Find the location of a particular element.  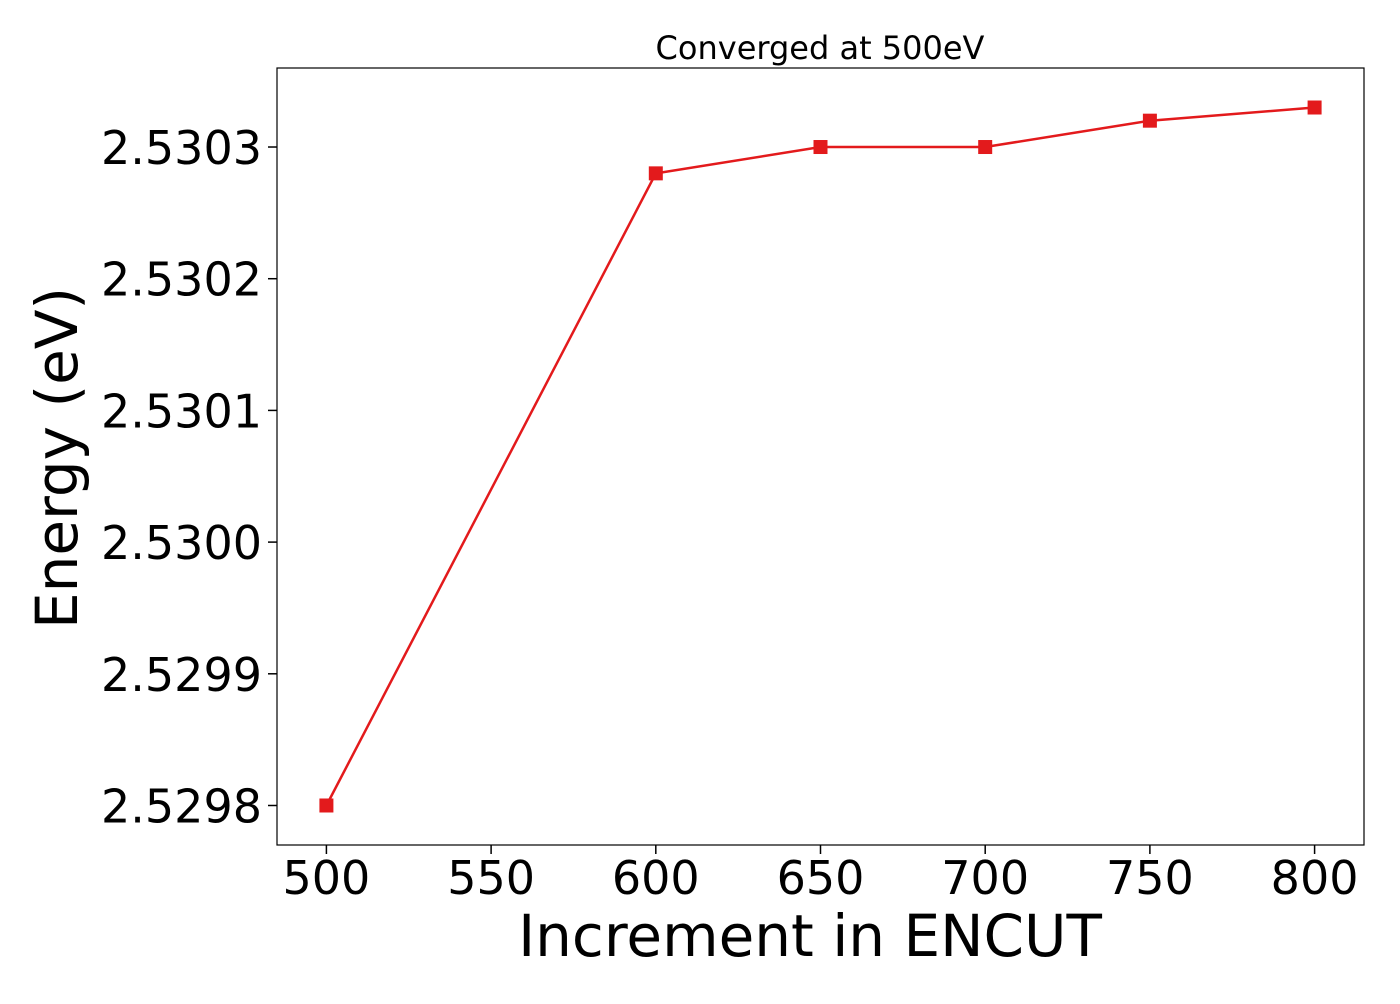

y-tick-label: 2.5300 is located at coordinates (181, 543).